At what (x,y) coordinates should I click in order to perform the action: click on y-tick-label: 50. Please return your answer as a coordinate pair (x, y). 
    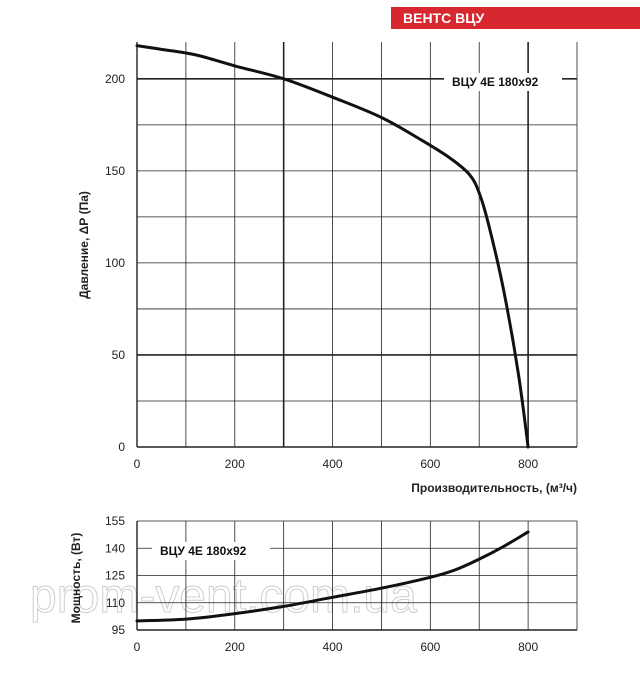
    Looking at the image, I should click on (119, 355).